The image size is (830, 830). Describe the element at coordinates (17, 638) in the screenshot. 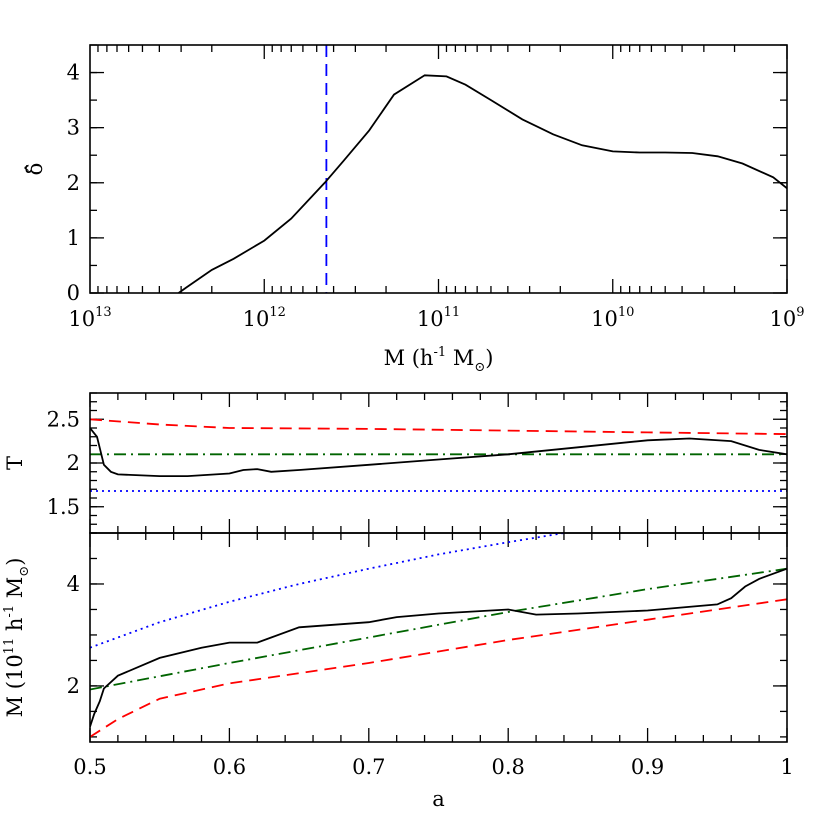

I see `bot-y-axis-label: M (1011 h-1 M⊙)` at that location.